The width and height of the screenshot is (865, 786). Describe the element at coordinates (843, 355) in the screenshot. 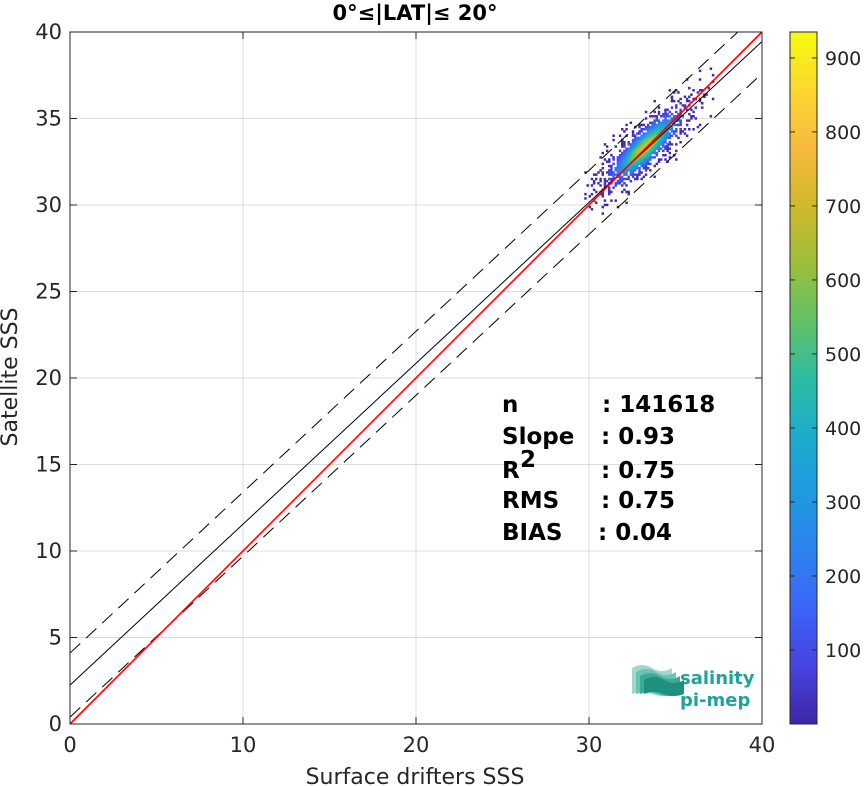

I see `colorbar-tick-label: 500` at that location.